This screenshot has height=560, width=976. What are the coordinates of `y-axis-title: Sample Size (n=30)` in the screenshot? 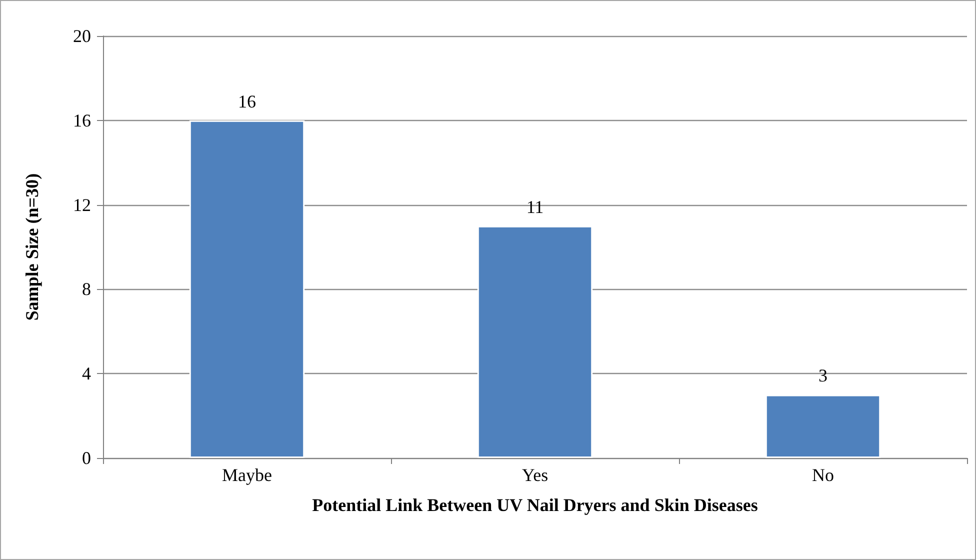 It's located at (32, 247).